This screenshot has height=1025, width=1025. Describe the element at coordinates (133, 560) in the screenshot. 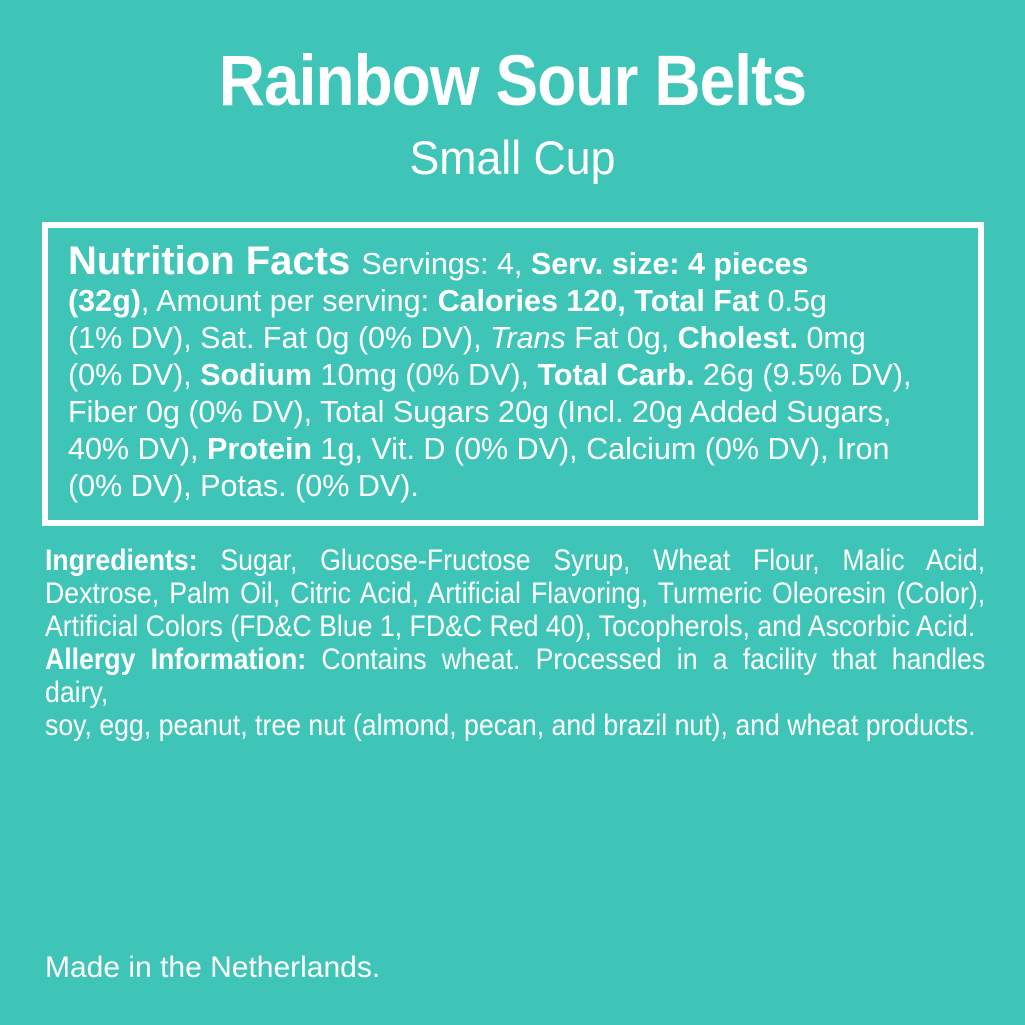

I see `text-segment: Ingredients:` at that location.